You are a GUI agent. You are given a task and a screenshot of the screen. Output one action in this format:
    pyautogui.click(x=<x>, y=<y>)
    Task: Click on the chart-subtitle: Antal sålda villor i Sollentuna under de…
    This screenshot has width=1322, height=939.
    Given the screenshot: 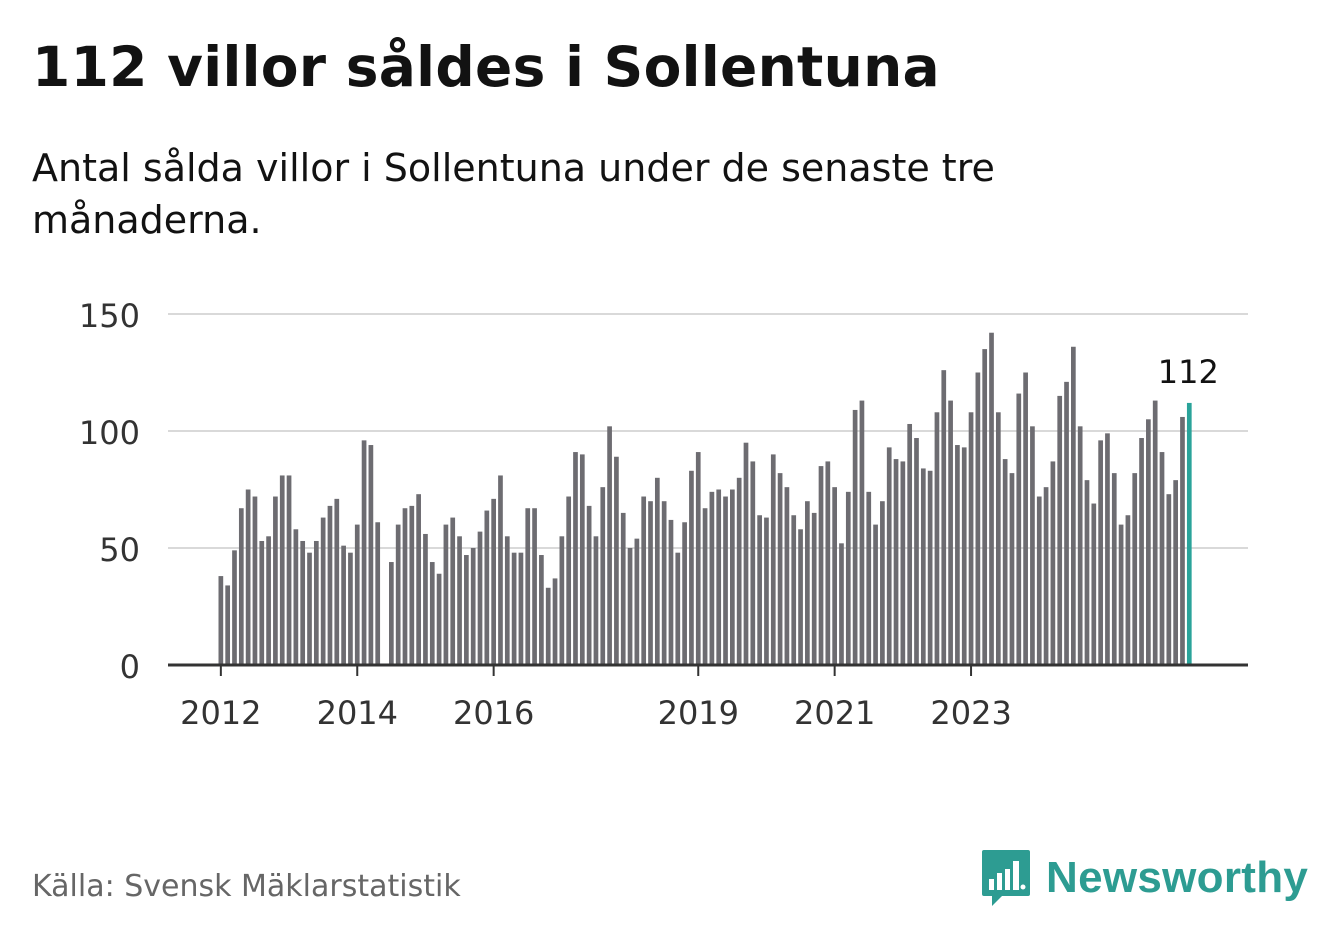 What is the action you would take?
    pyautogui.click(x=513, y=194)
    